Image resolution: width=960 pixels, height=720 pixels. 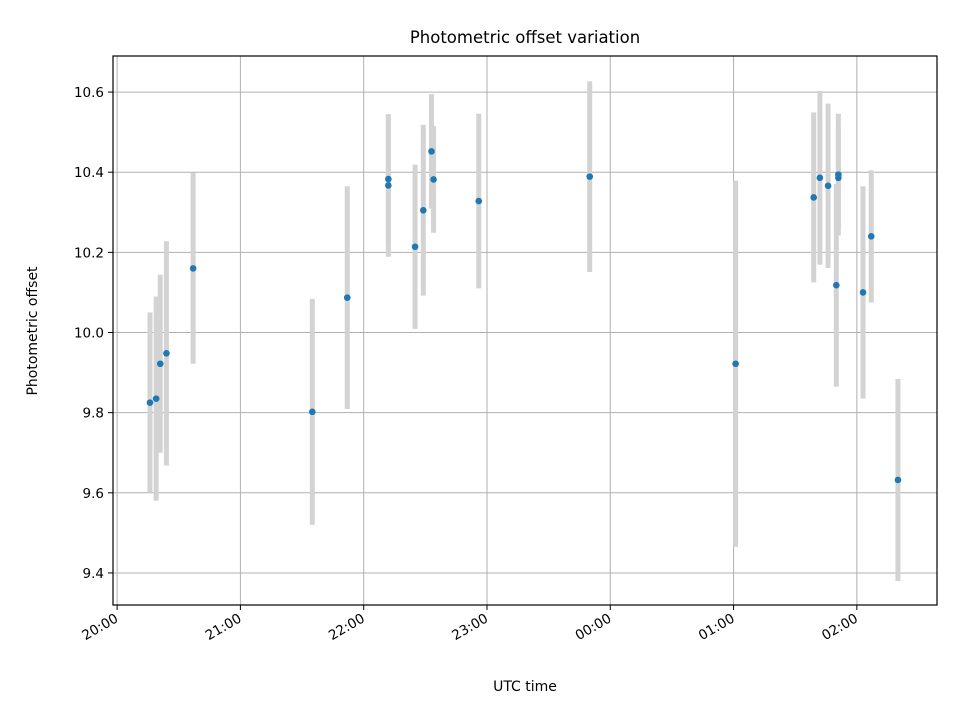 What do you see at coordinates (525, 37) in the screenshot?
I see `chart-title: Photometric offset variation` at bounding box center [525, 37].